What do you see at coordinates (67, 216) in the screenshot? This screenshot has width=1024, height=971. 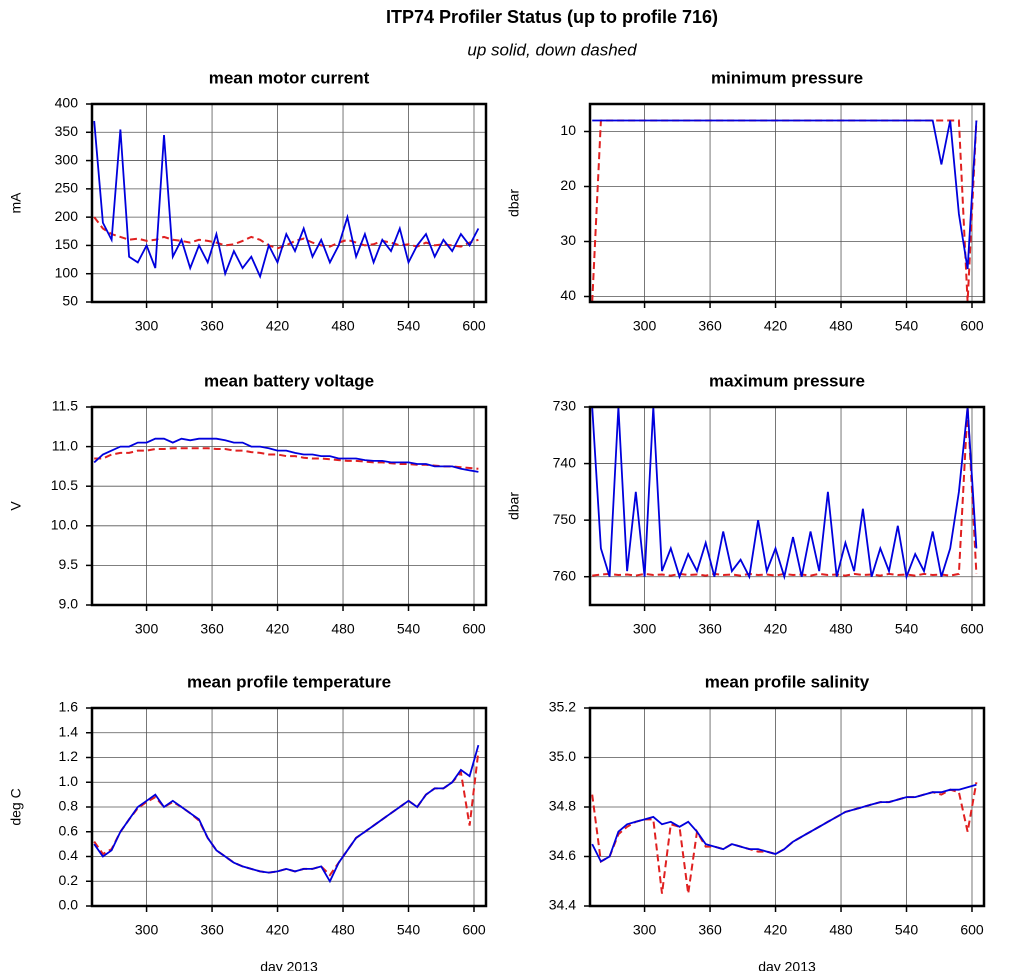 I see `y-tick-label: 200` at bounding box center [67, 216].